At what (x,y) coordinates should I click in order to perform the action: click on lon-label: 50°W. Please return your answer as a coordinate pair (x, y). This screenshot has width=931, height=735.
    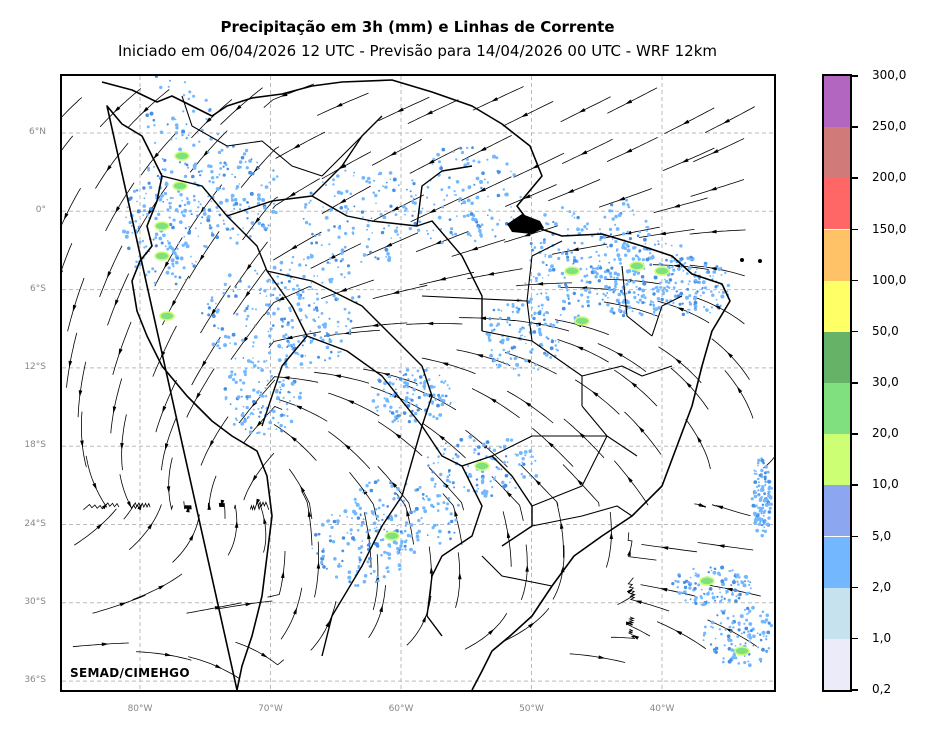
    Looking at the image, I should click on (531, 709).